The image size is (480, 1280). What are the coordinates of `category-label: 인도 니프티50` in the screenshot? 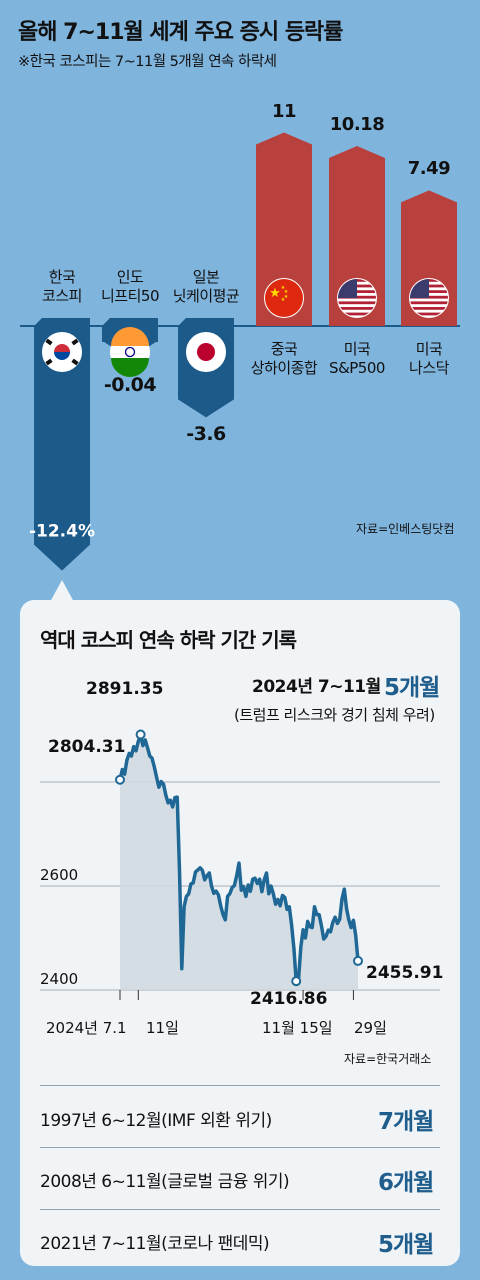 It's located at (130, 286).